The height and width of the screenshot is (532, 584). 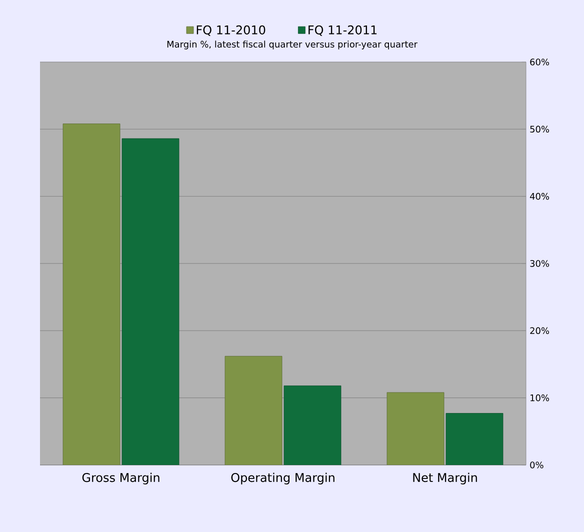 What do you see at coordinates (231, 30) in the screenshot?
I see `legend-label: FQ 11-2010` at bounding box center [231, 30].